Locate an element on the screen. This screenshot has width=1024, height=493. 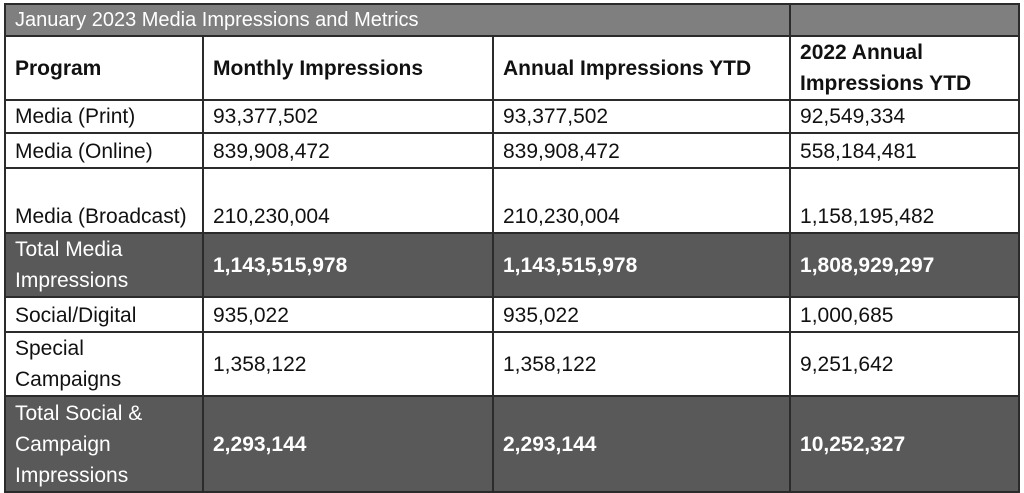
annual-2022-cell: 558,184,481 is located at coordinates (905, 150).